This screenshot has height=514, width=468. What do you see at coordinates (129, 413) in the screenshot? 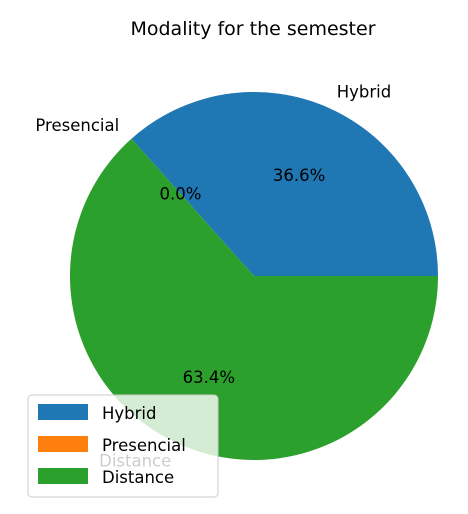
I see `legend-label-hybrid: Hybrid` at bounding box center [129, 413].